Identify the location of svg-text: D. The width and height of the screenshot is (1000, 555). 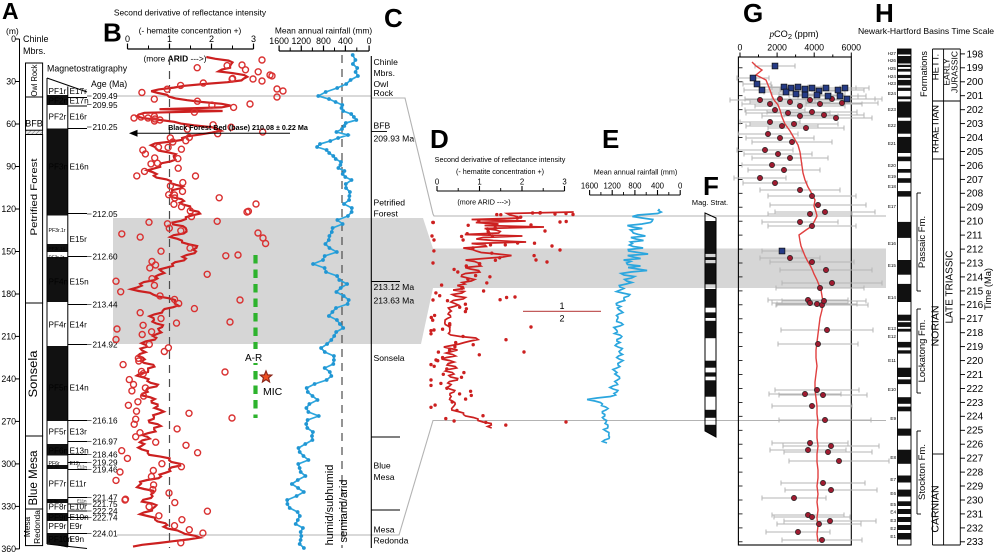
(439, 139).